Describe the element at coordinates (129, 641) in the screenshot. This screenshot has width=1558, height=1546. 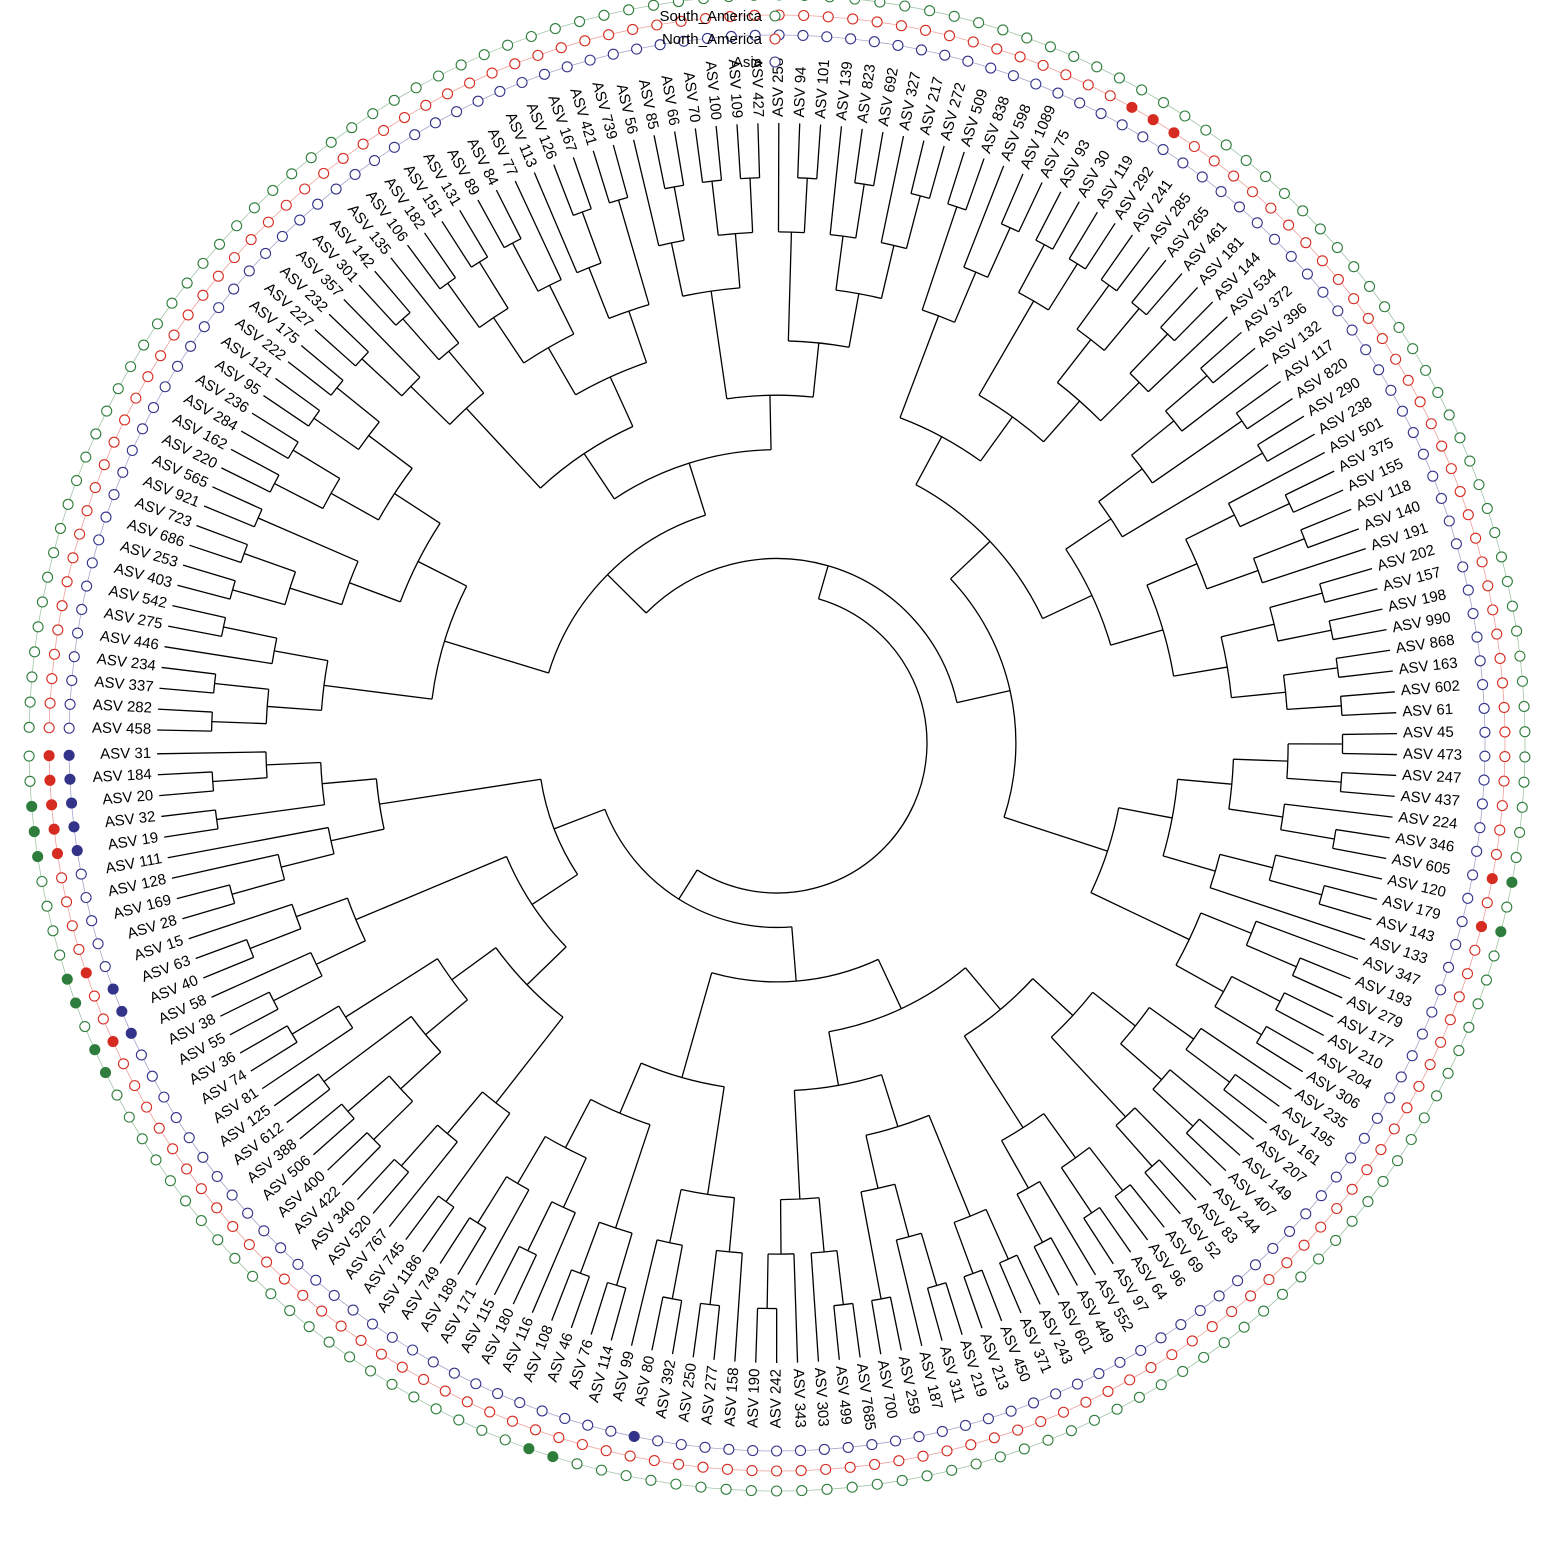
I see `leaf-label: ASV 446` at that location.